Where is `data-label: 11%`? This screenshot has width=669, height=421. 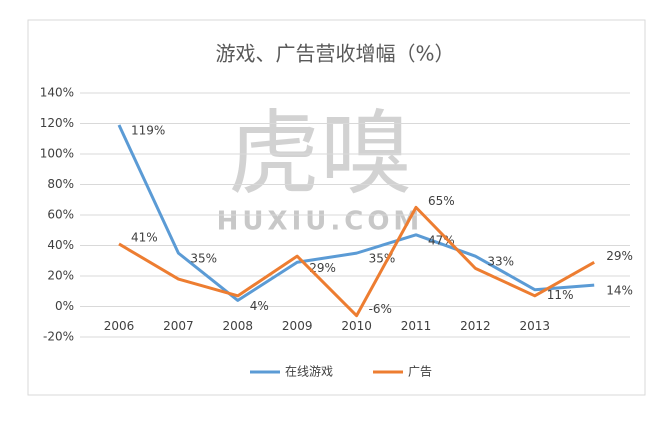 data-label: 11% is located at coordinates (560, 295).